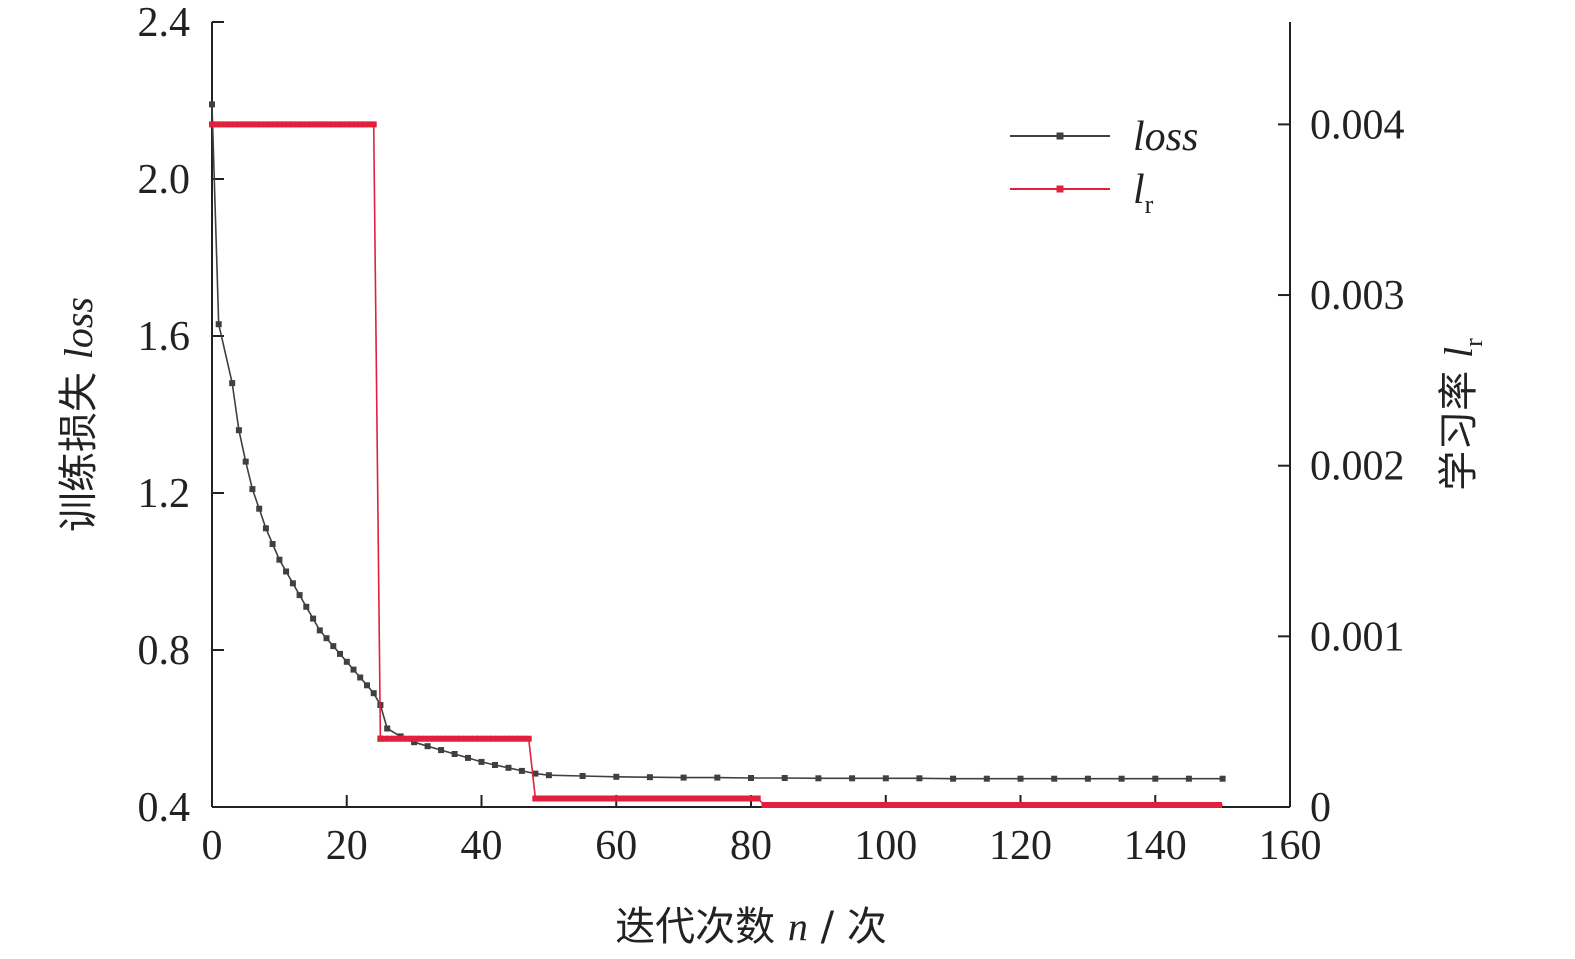  What do you see at coordinates (1357, 296) in the screenshot?
I see `right-y-tick-label-3: 0.003` at bounding box center [1357, 296].